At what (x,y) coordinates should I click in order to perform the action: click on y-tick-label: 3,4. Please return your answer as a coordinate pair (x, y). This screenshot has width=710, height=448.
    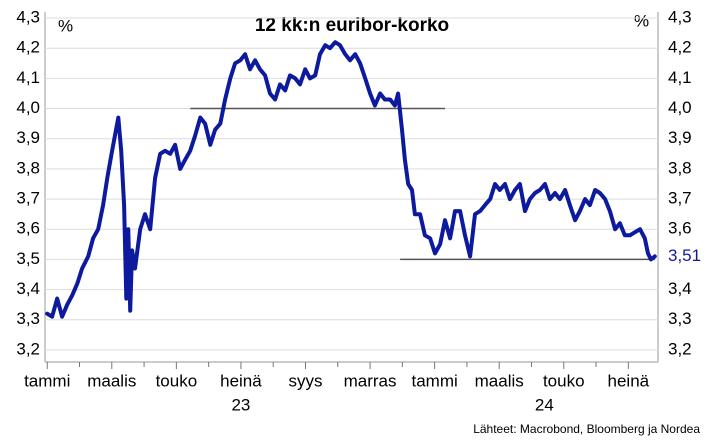
    Looking at the image, I should click on (28, 288).